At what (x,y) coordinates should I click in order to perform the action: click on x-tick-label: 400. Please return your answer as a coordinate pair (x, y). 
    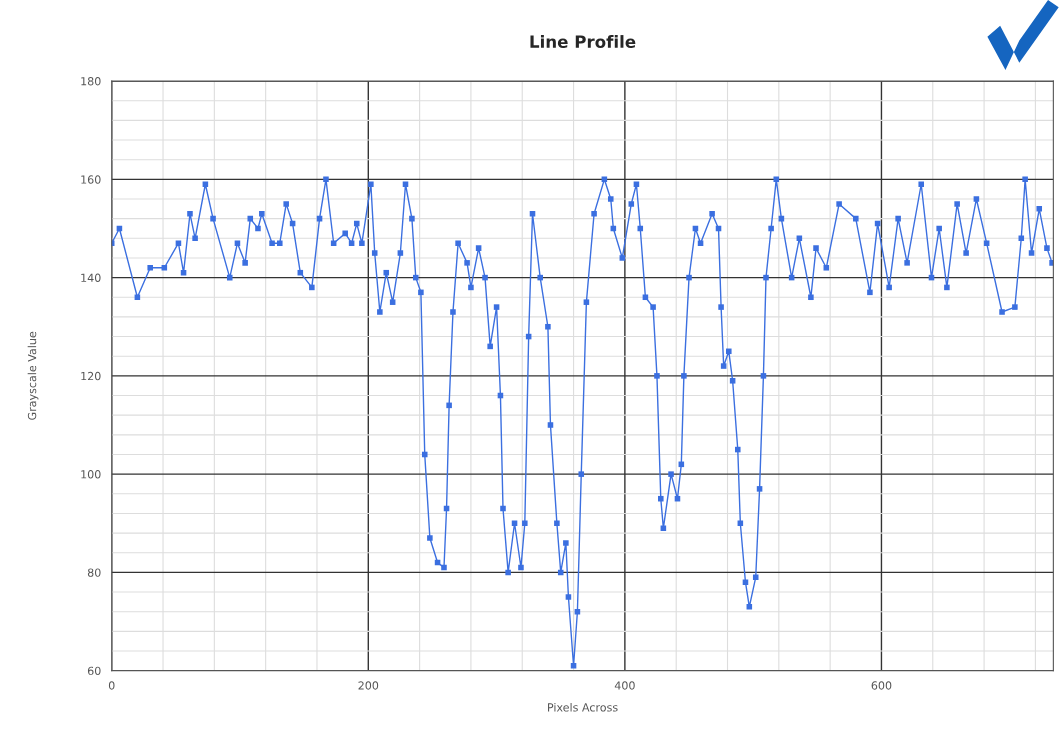
    Looking at the image, I should click on (624, 685).